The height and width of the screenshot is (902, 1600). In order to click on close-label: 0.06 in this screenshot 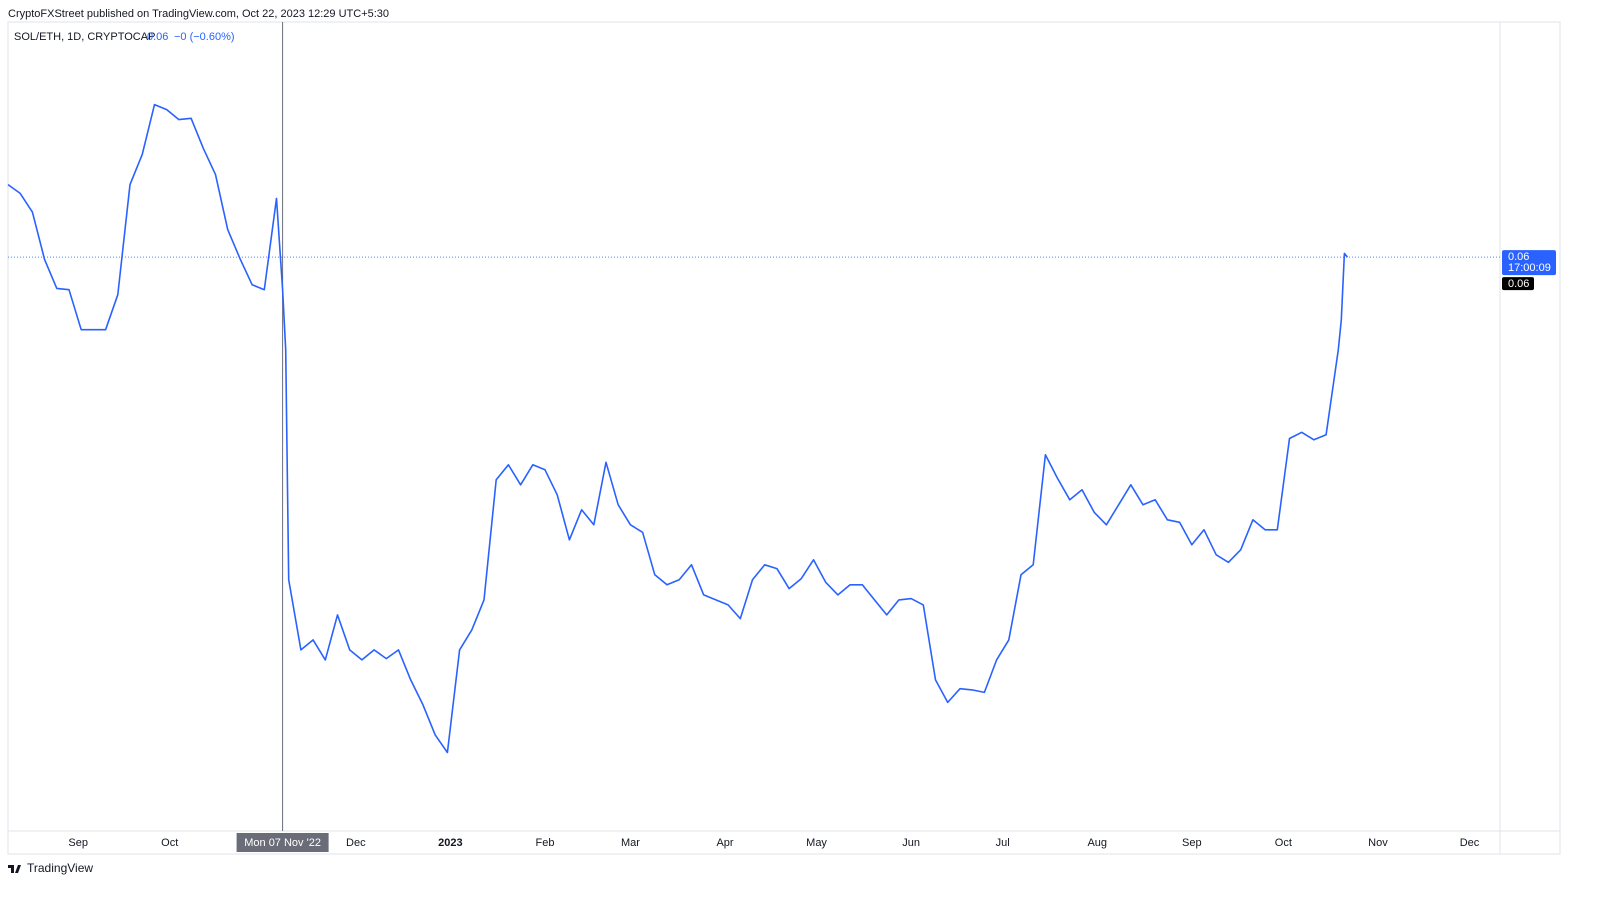, I will do `click(1518, 284)`.